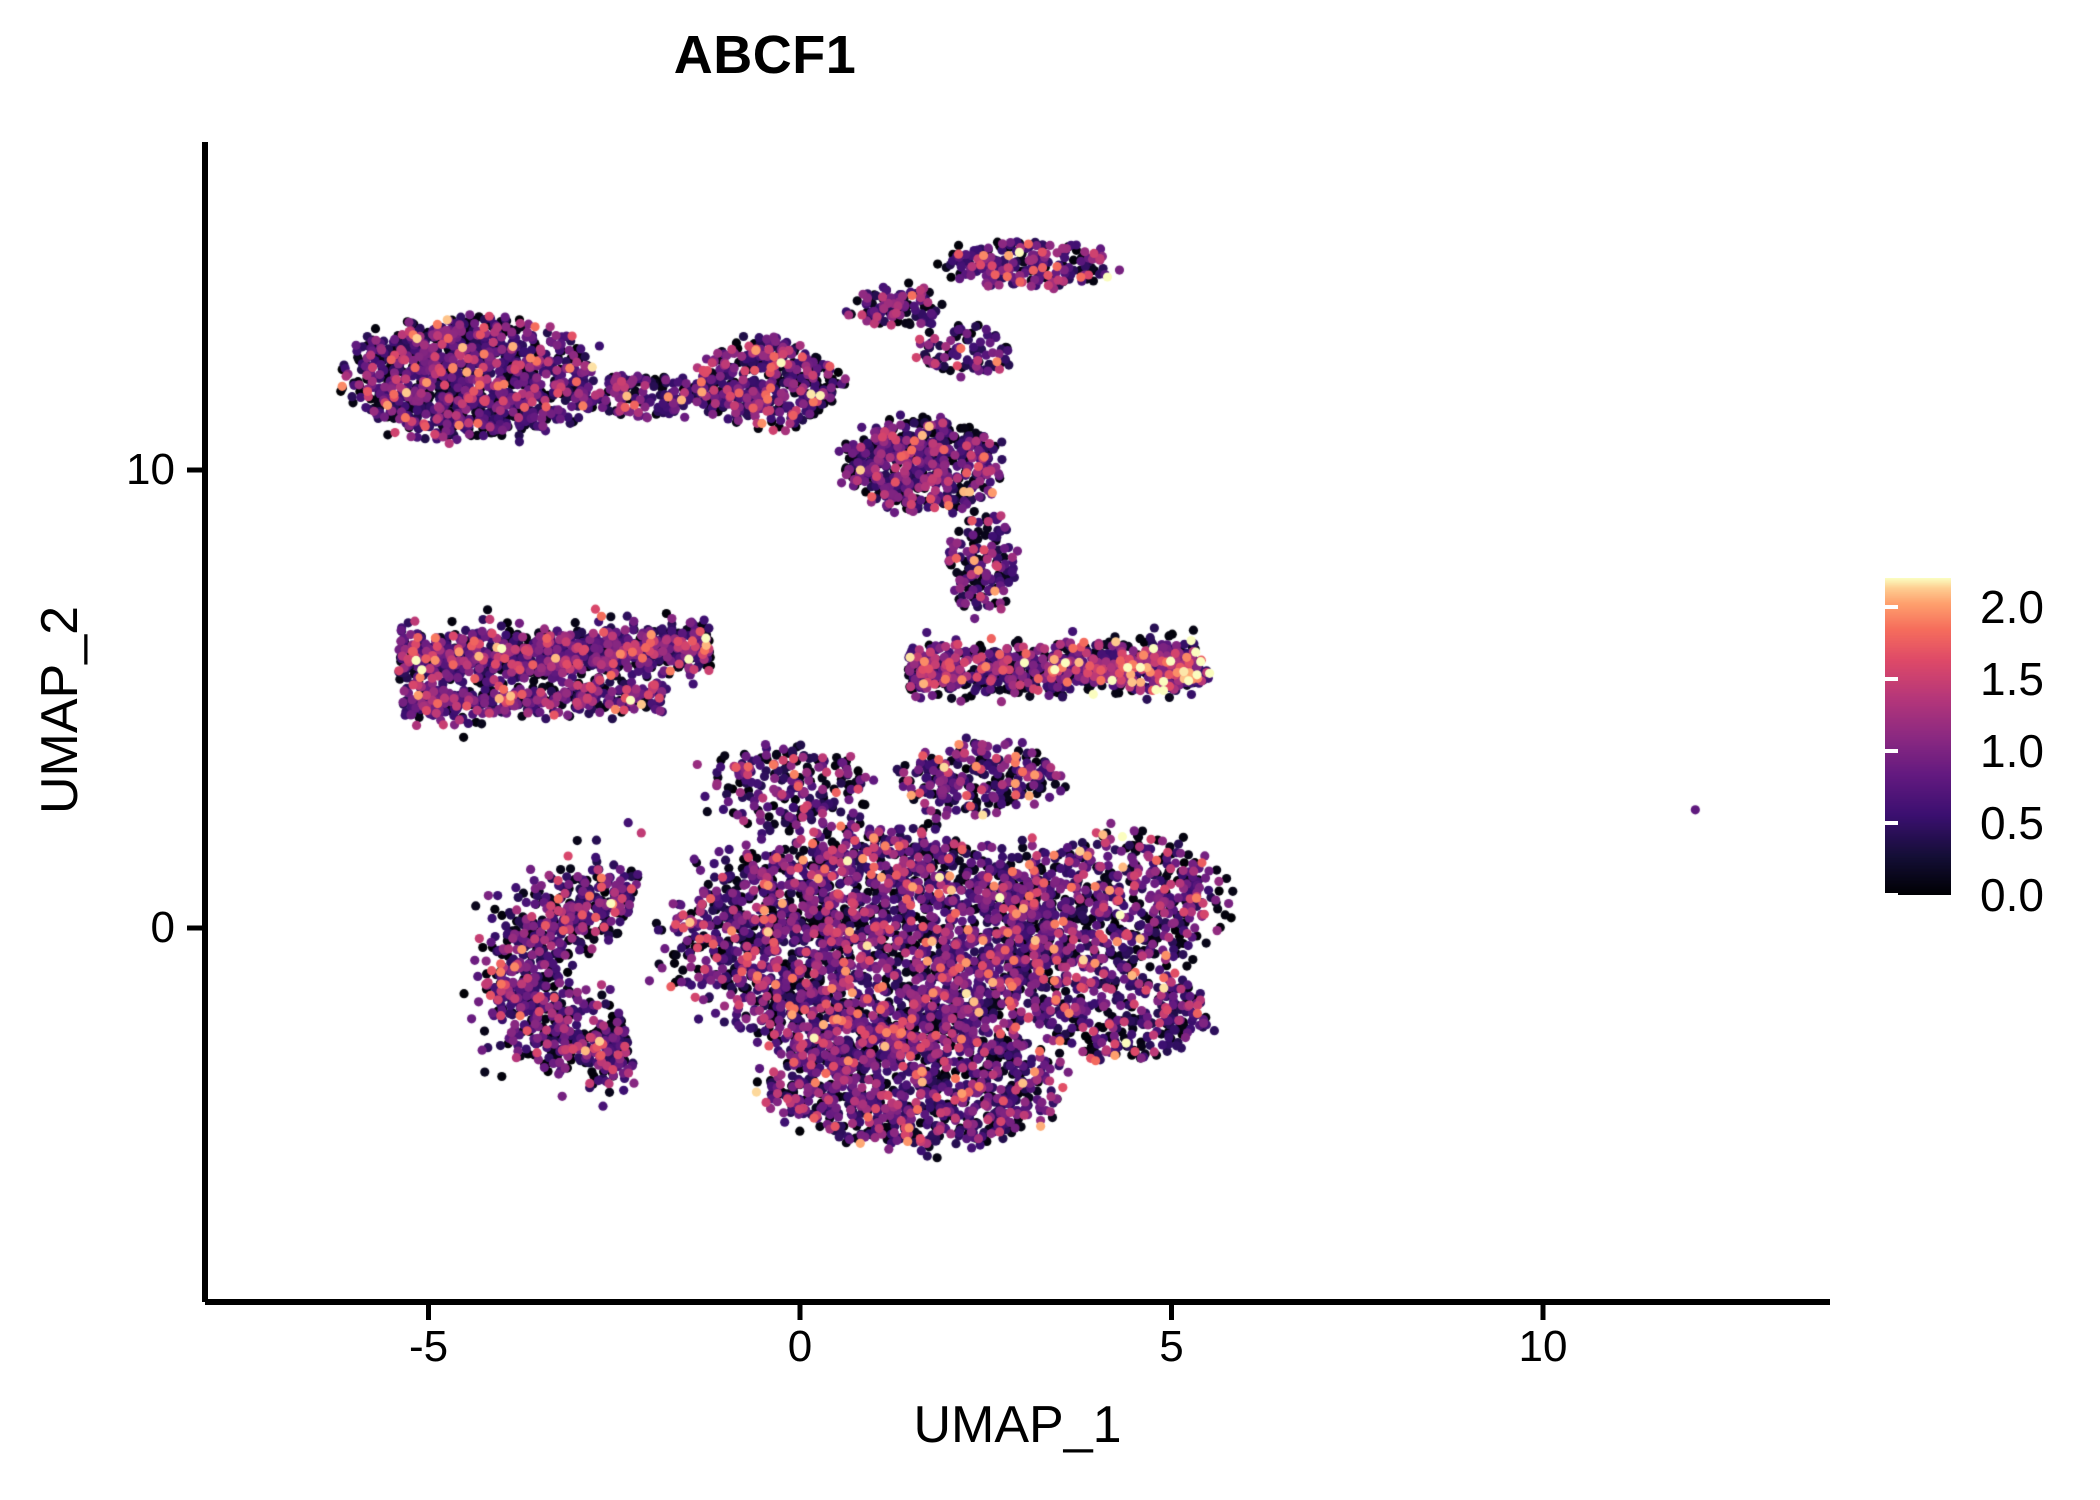 The width and height of the screenshot is (2100, 1500). What do you see at coordinates (2012, 895) in the screenshot?
I see `colorbar-tick-label: 0.0` at bounding box center [2012, 895].